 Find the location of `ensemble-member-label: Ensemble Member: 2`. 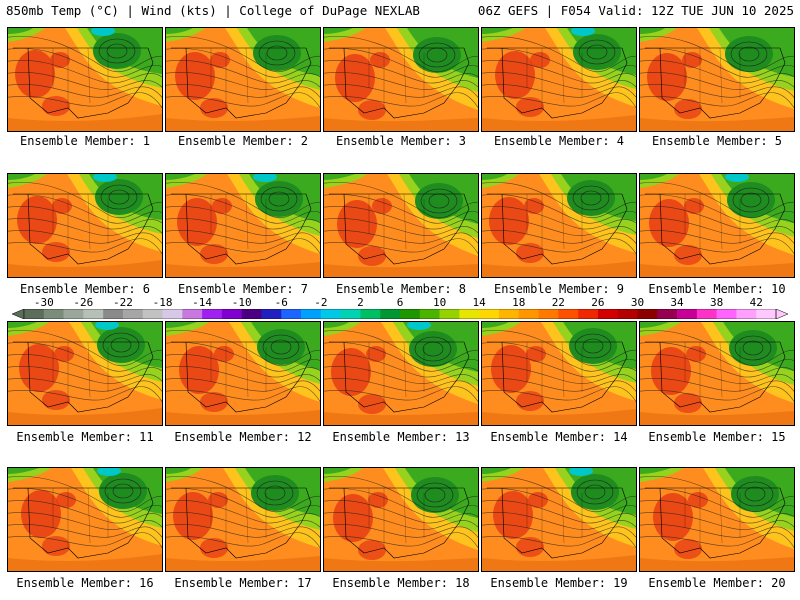

ensemble-member-label: Ensemble Member: 2 is located at coordinates (243, 141).